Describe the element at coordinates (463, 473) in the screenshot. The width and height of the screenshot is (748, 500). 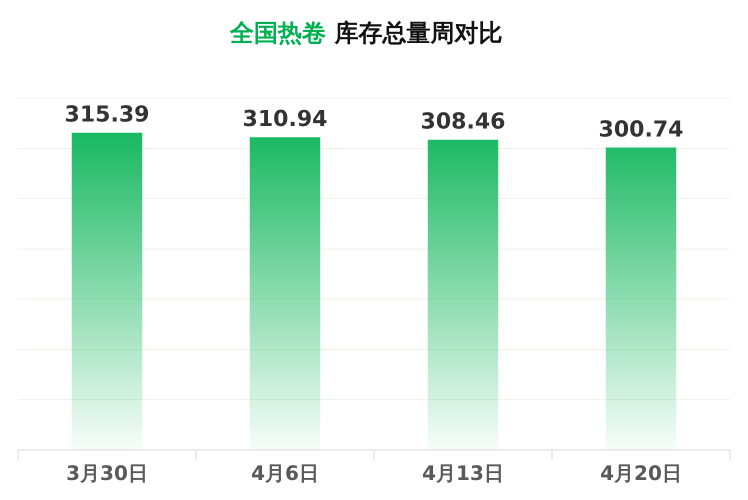
I see `x-tick-label: 4月13日` at that location.